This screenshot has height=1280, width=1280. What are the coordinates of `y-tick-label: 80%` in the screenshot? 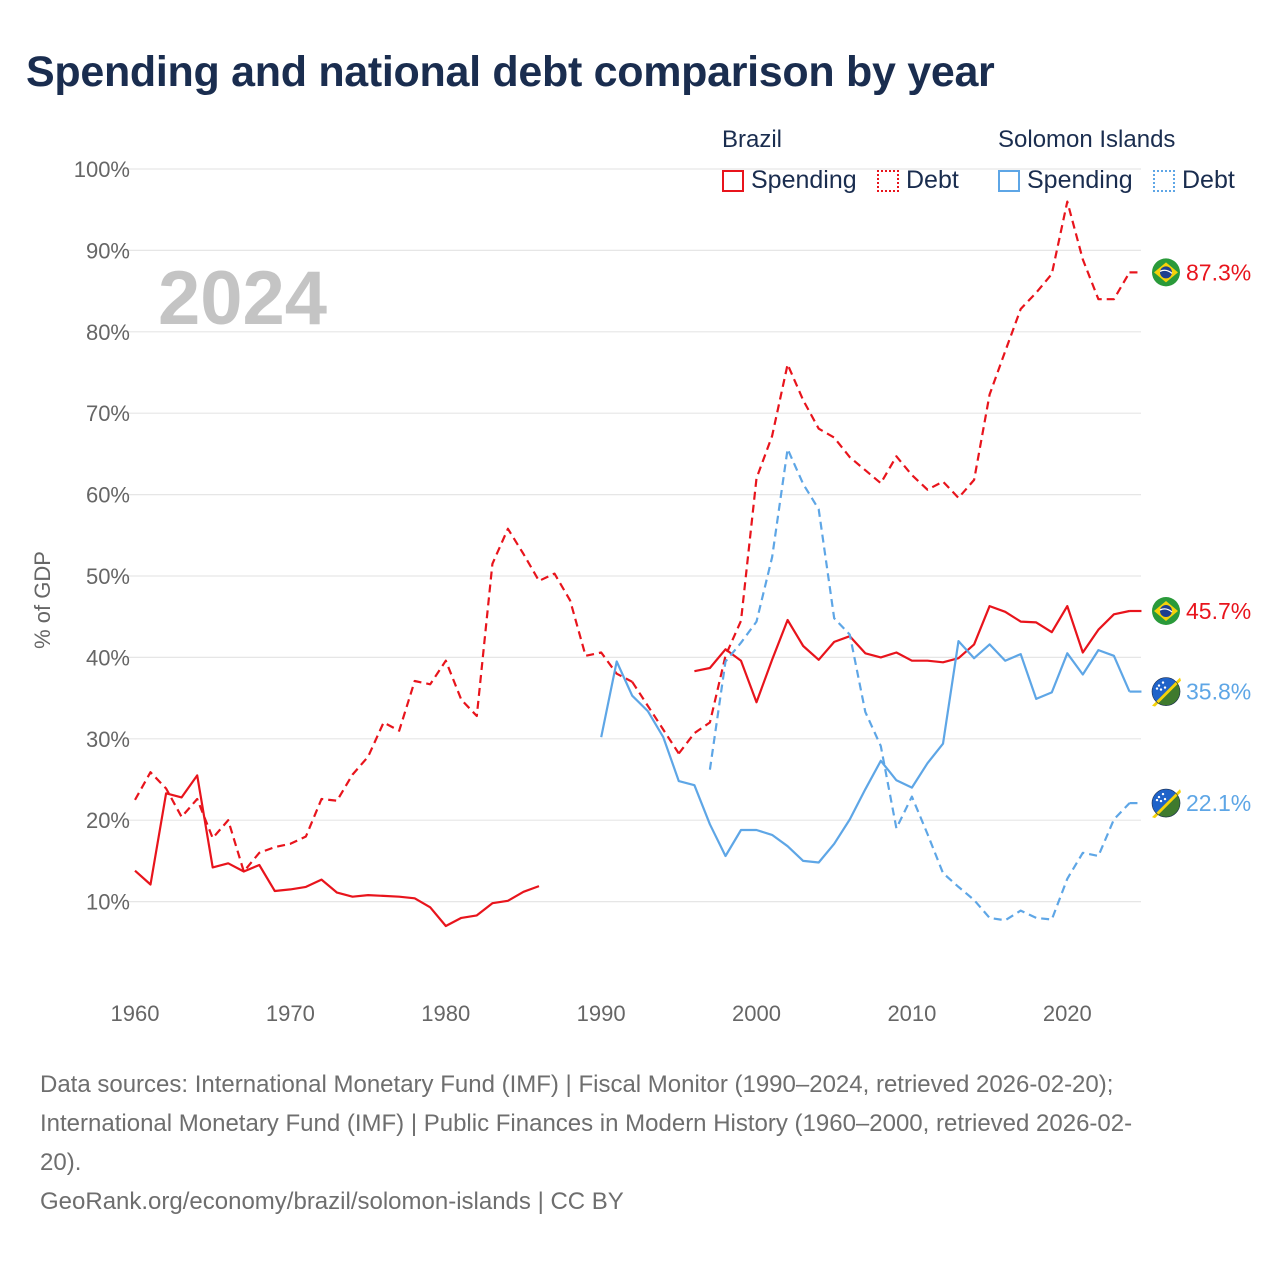 It's located at (108, 332).